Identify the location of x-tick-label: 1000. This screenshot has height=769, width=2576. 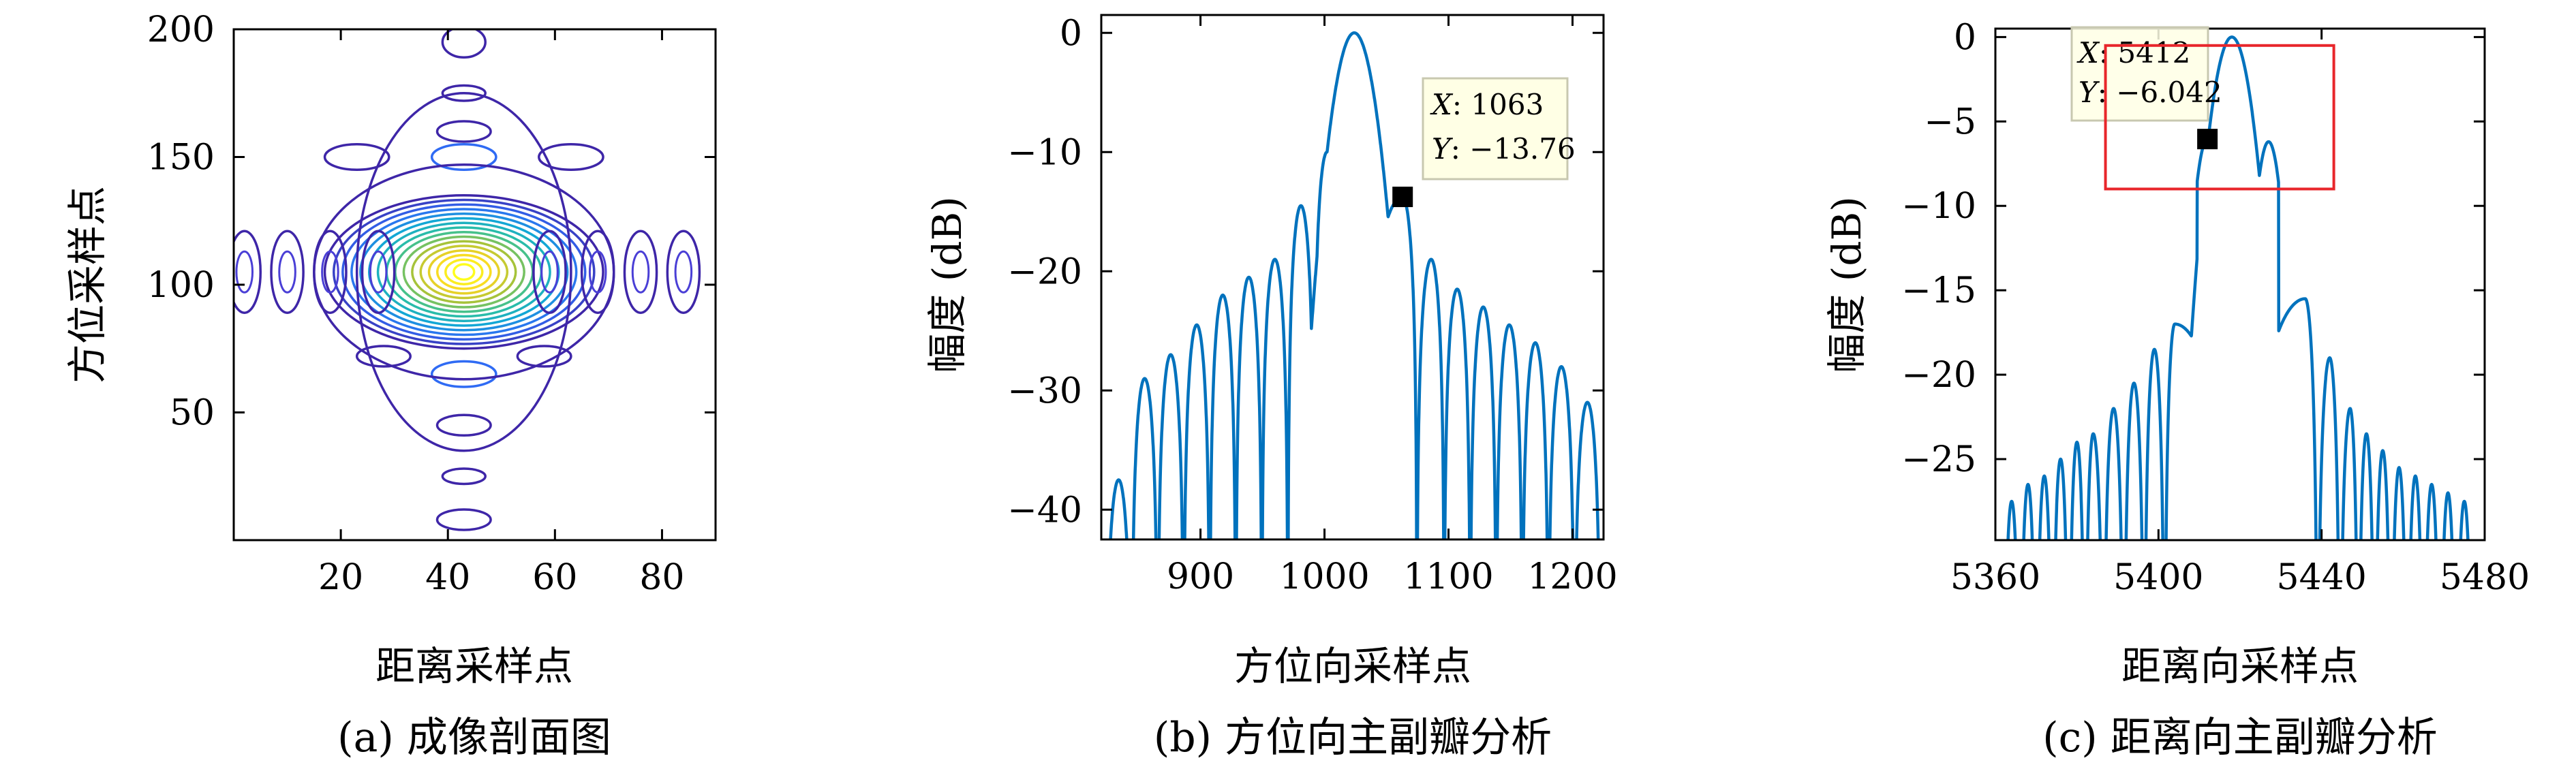
(1324, 576).